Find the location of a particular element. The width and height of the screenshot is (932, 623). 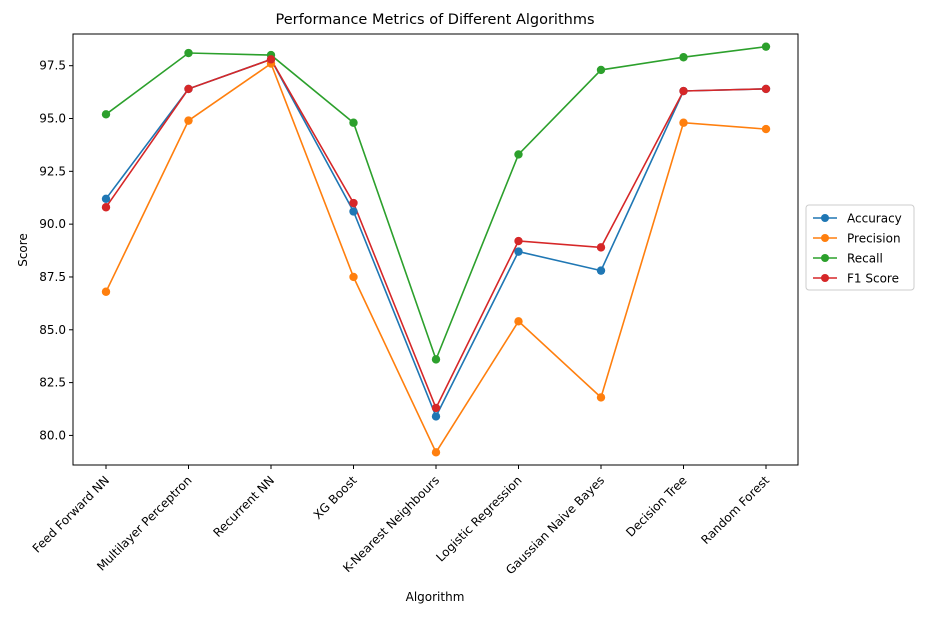

legend-label: Accuracy is located at coordinates (874, 219).